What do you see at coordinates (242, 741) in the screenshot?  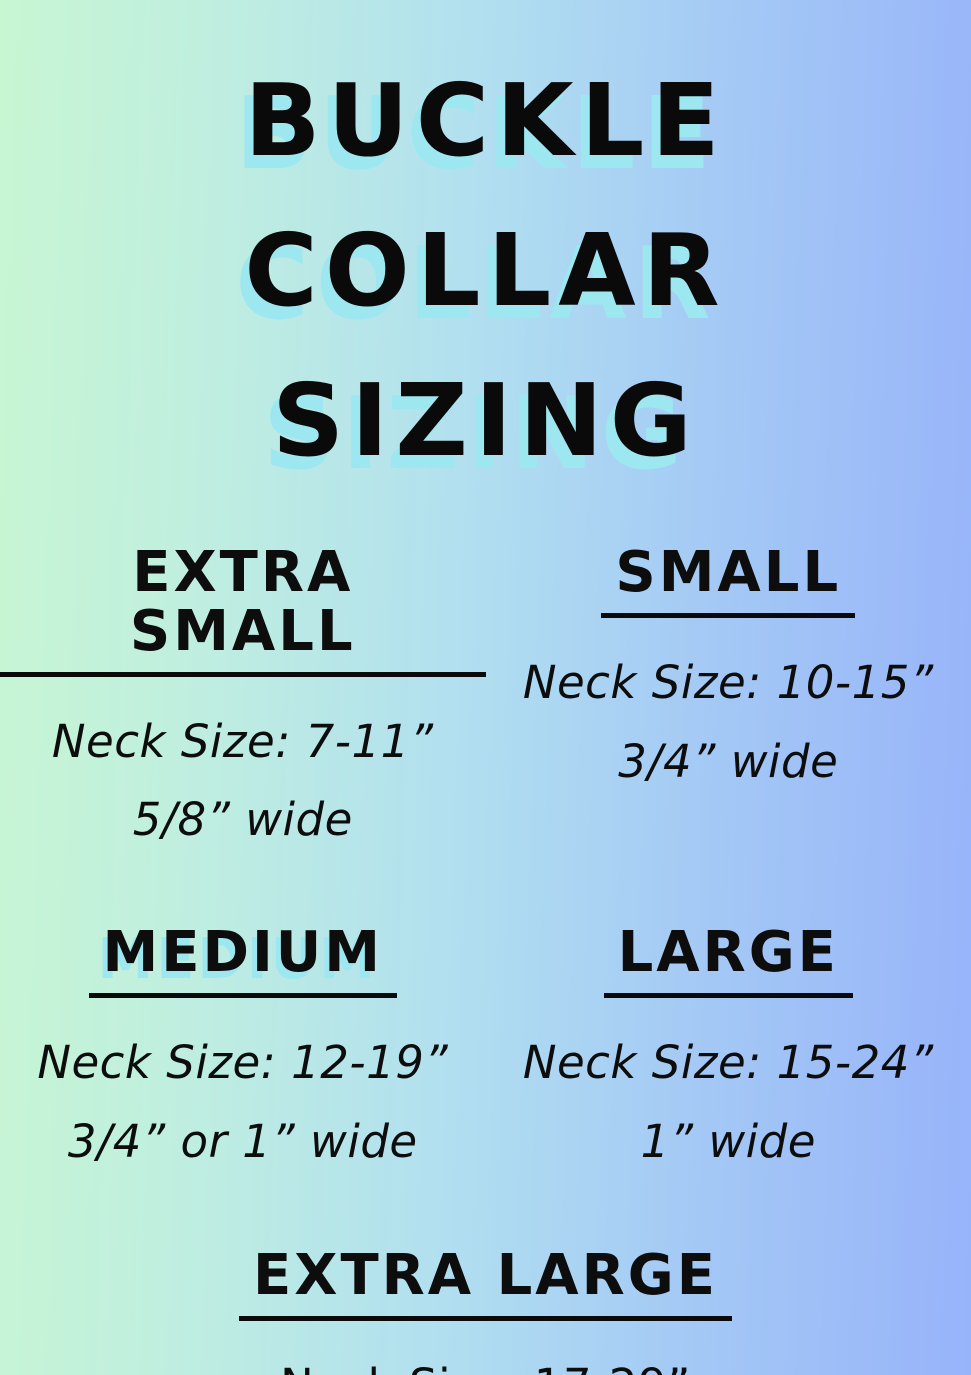 I see `neck-size-text: Neck Size: 7-11”` at bounding box center [242, 741].